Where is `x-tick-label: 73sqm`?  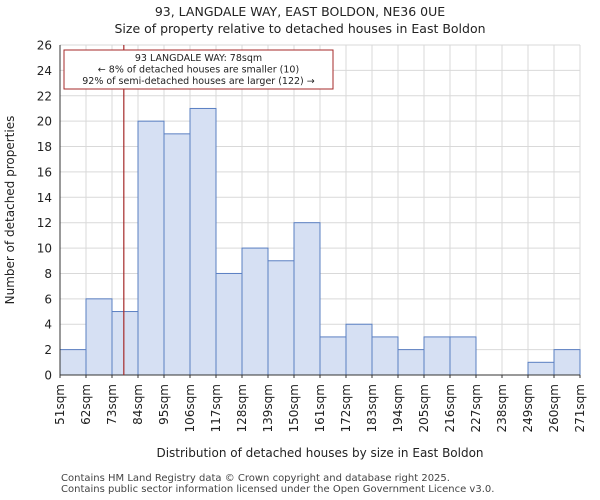
x-tick-label: 73sqm is located at coordinates (112, 404).